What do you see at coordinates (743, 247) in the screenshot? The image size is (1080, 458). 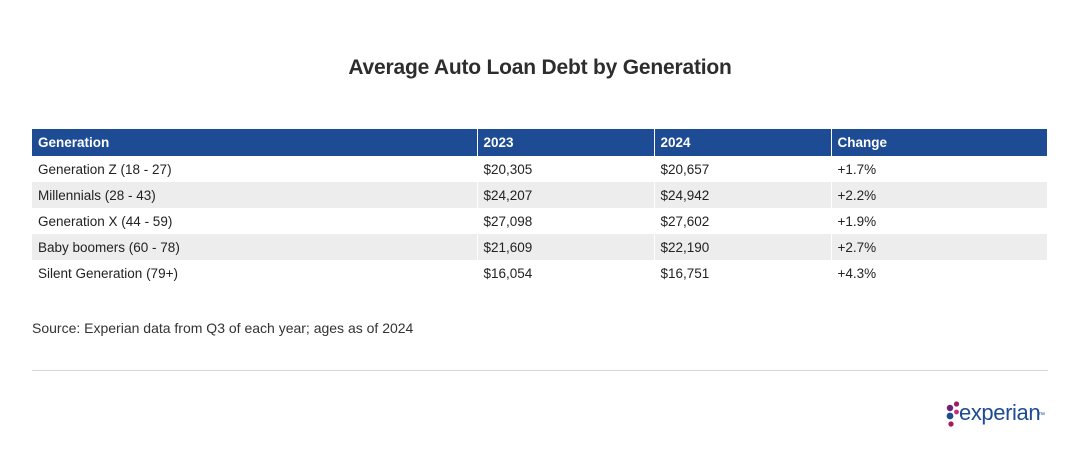 I see `cell-2024: $22,190` at bounding box center [743, 247].